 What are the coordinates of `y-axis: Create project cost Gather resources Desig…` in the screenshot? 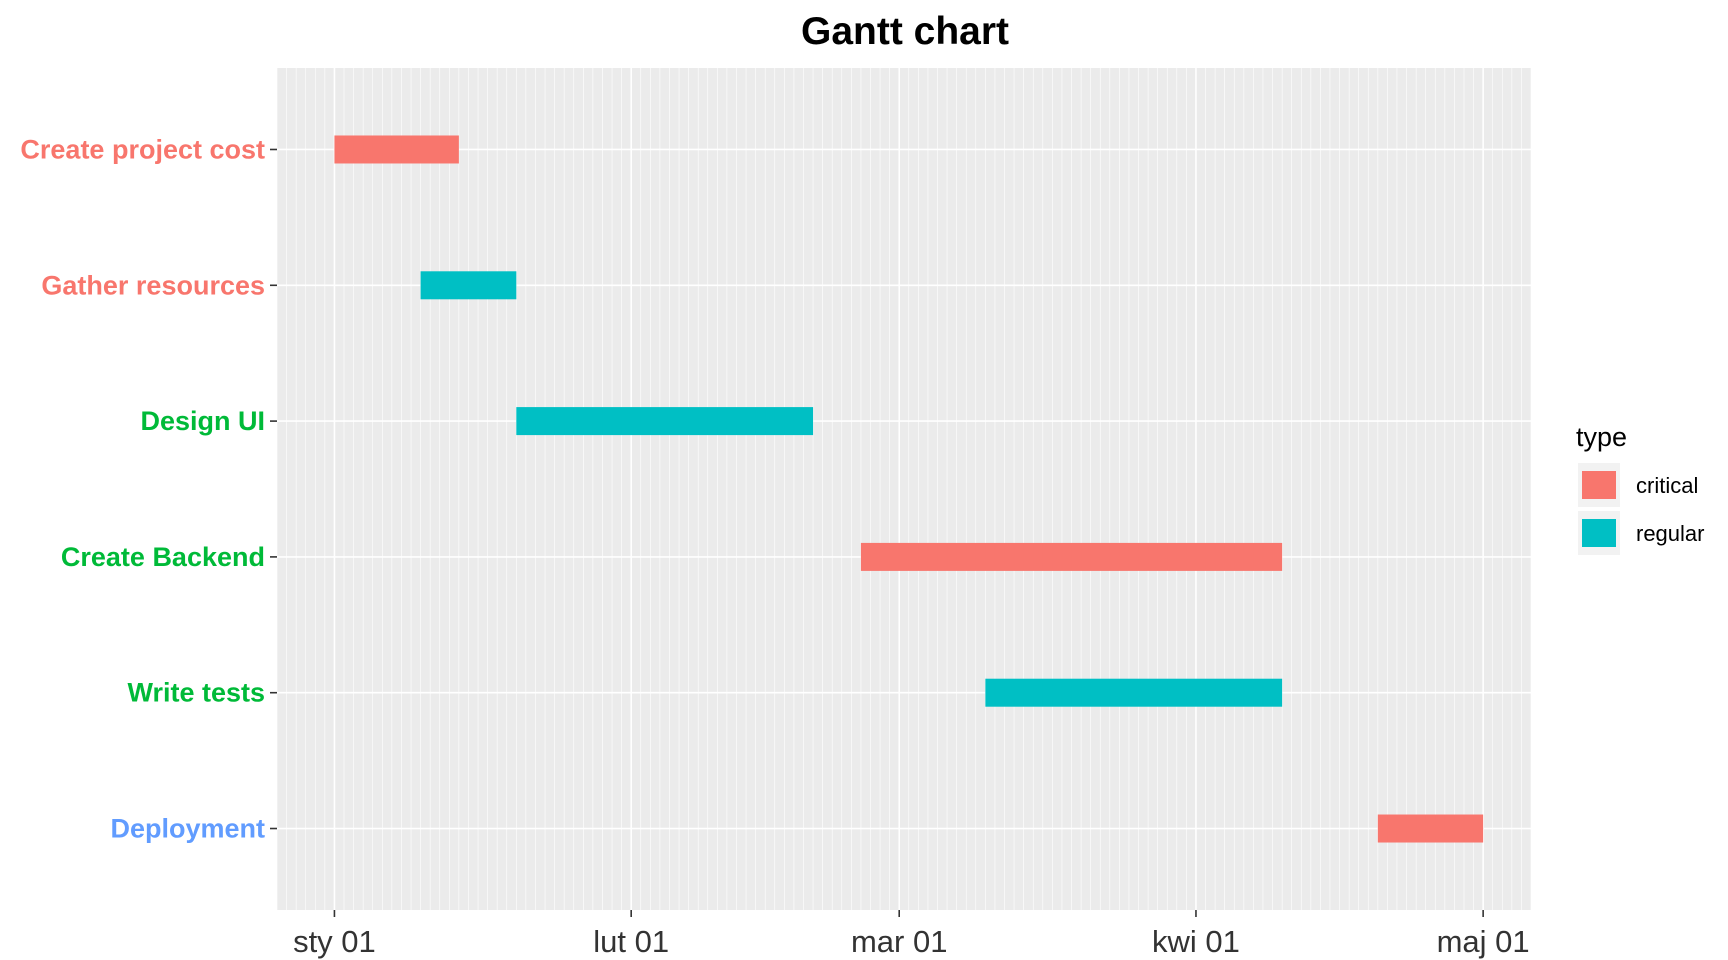 It's located at (148, 489).